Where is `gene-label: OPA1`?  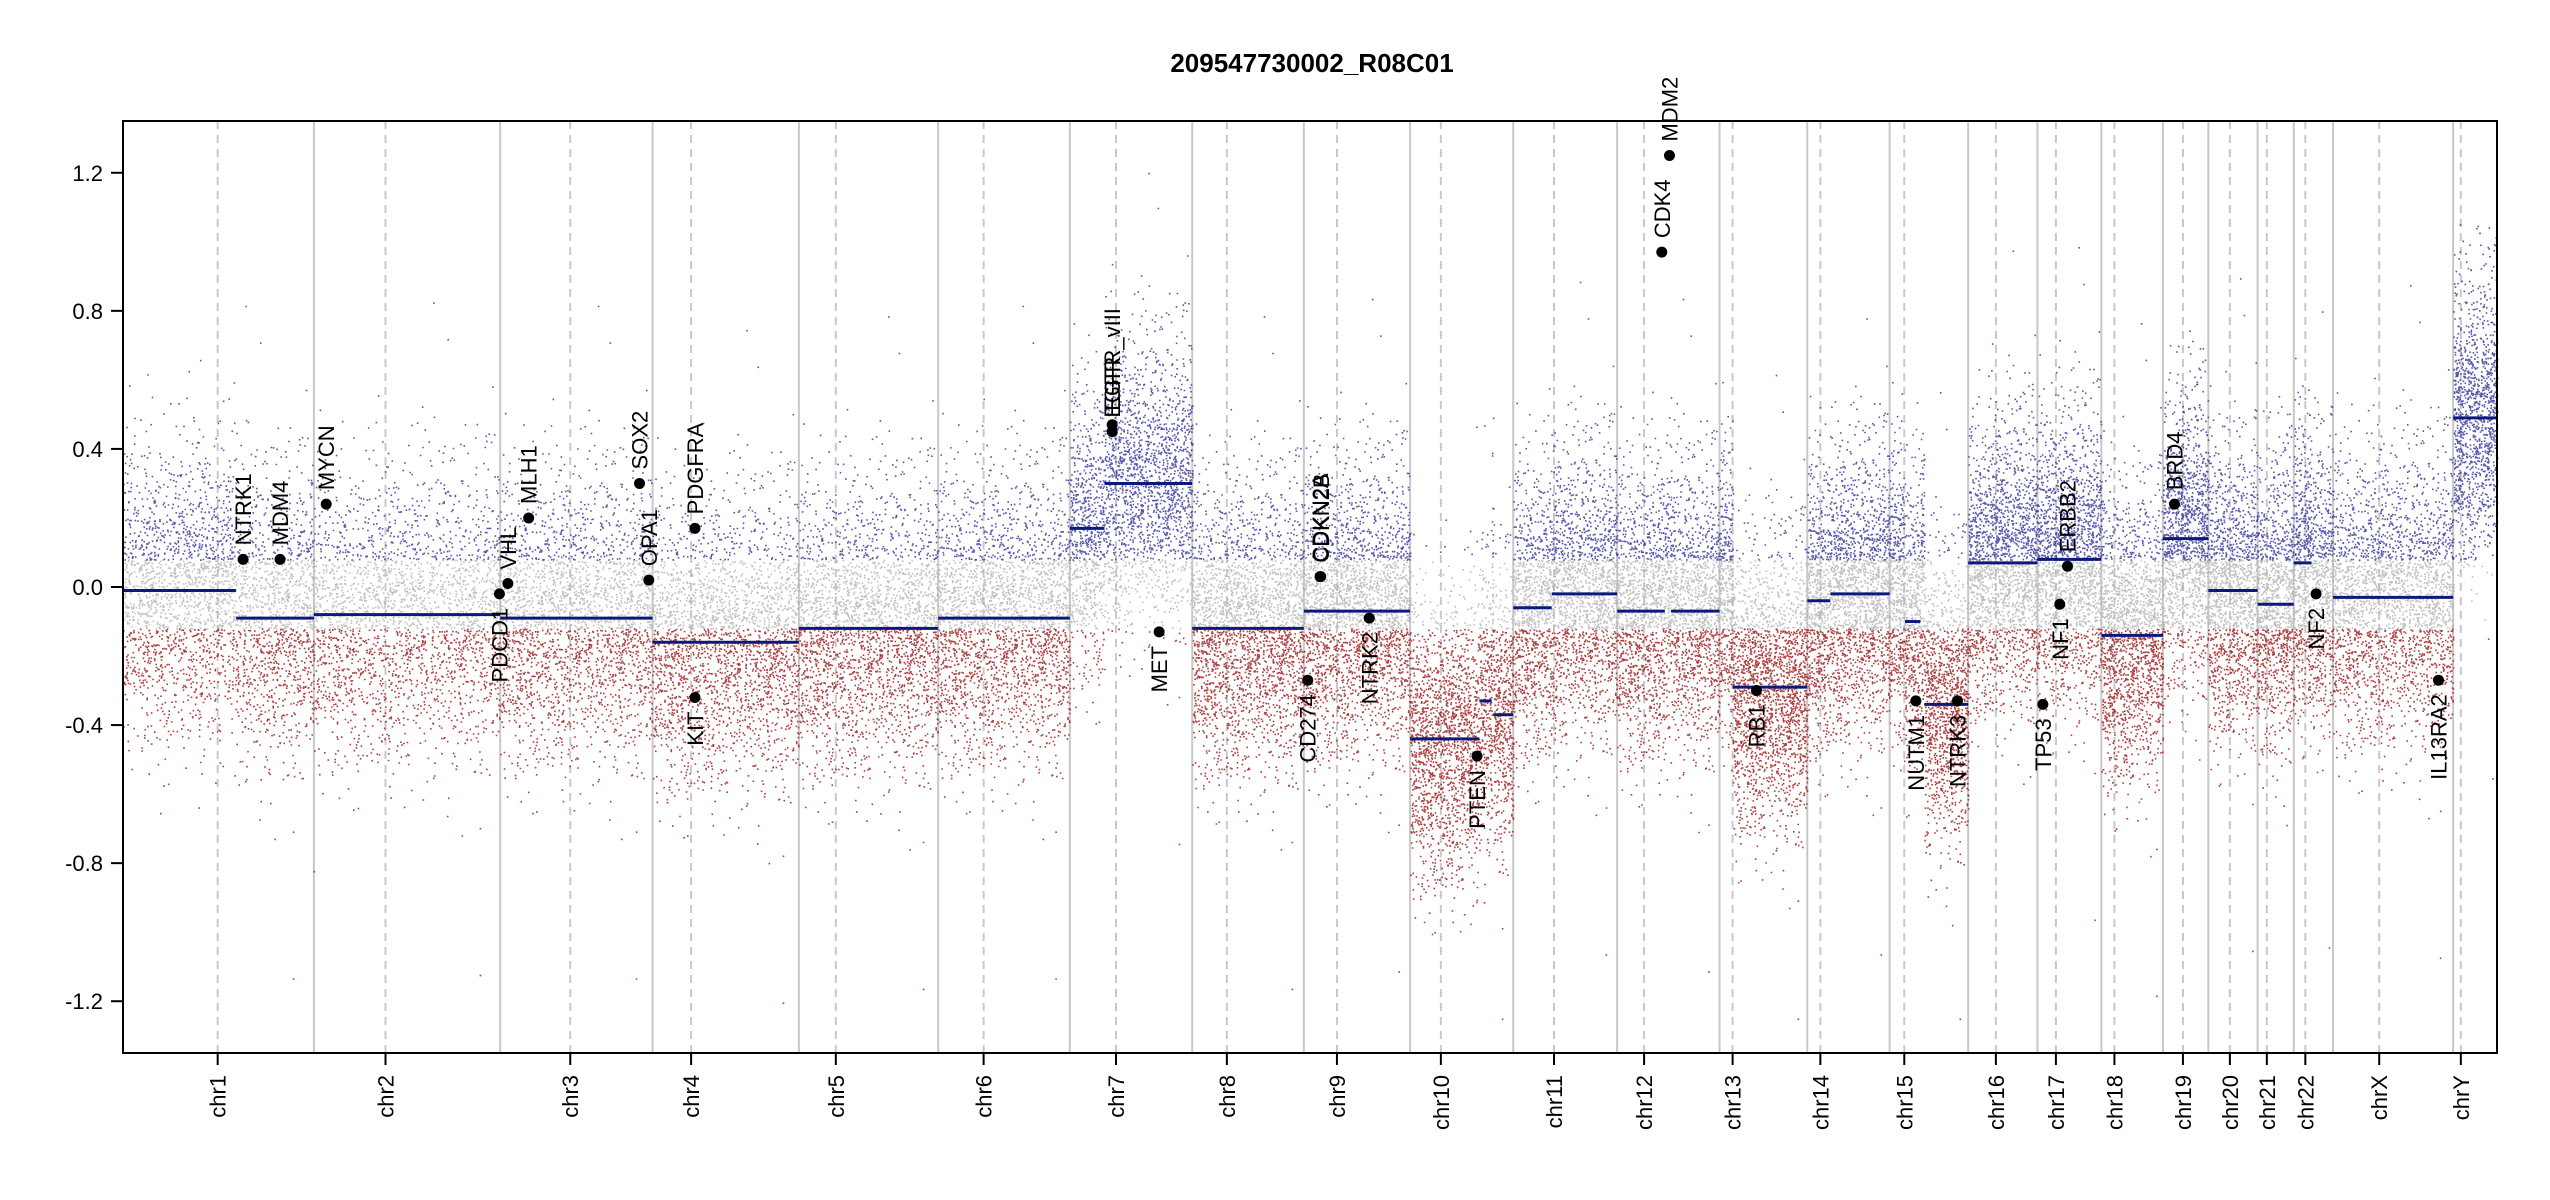
gene-label: OPA1 is located at coordinates (649, 537).